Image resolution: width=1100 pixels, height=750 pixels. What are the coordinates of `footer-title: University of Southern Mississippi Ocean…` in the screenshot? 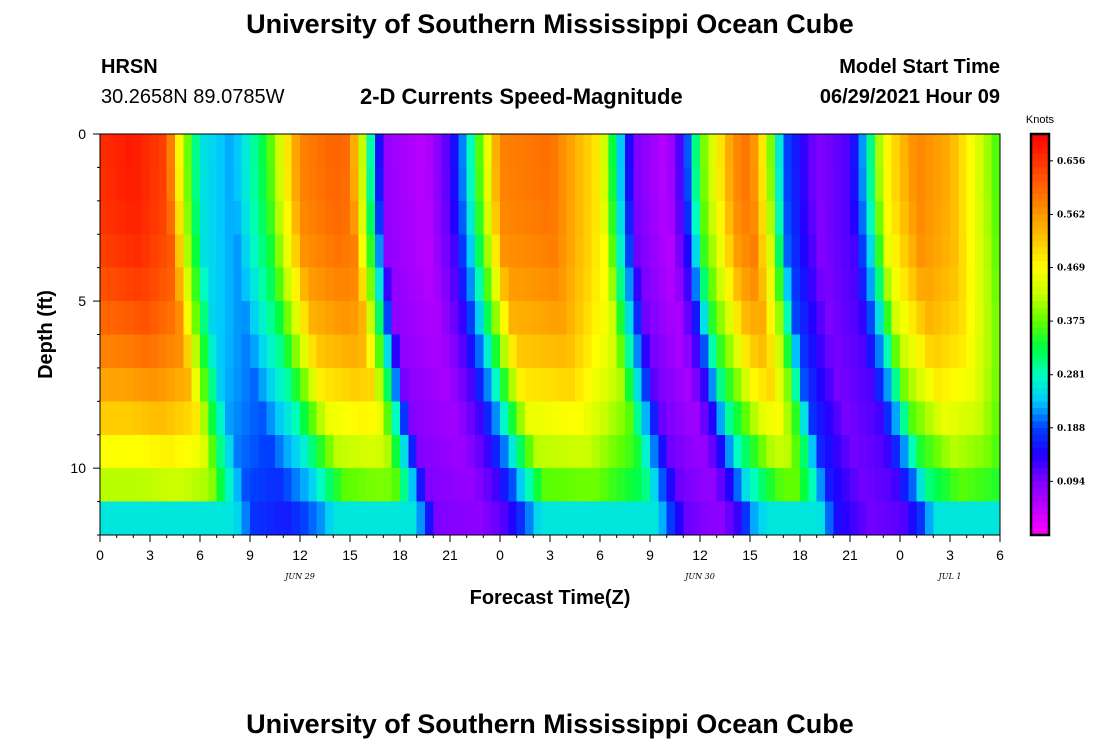 It's located at (550, 724).